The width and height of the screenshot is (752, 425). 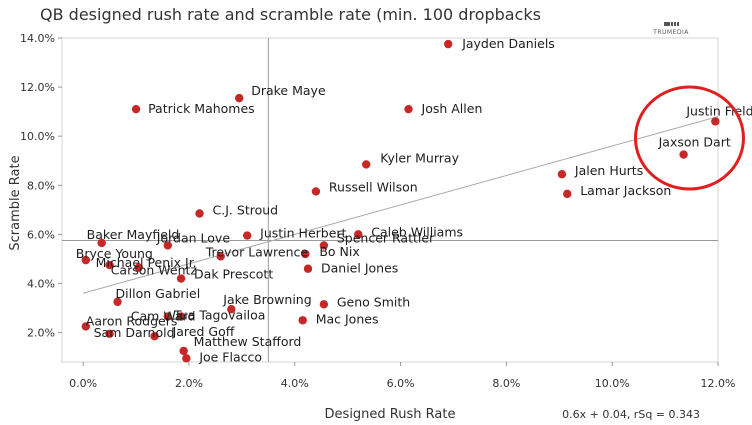 I want to click on point-label: Bo Nix, so click(x=339, y=251).